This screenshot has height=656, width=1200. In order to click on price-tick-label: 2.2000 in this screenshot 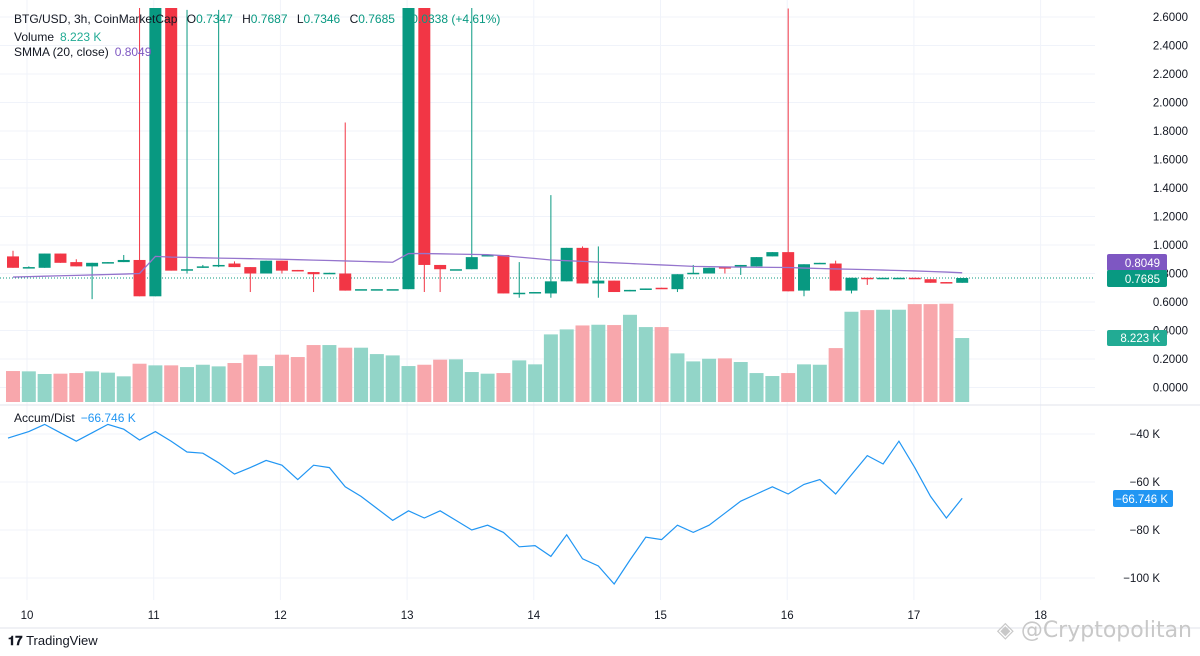, I will do `click(1170, 75)`.